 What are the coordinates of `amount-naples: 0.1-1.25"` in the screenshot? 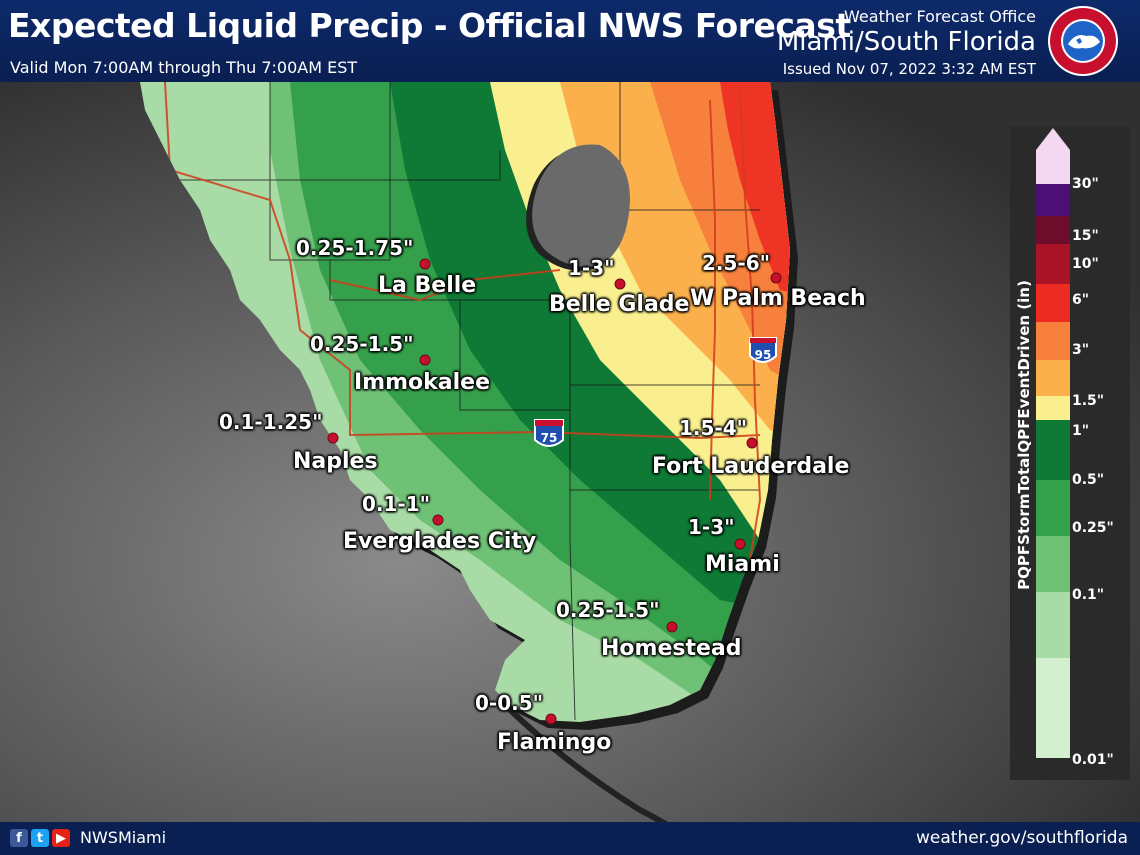 It's located at (271, 422).